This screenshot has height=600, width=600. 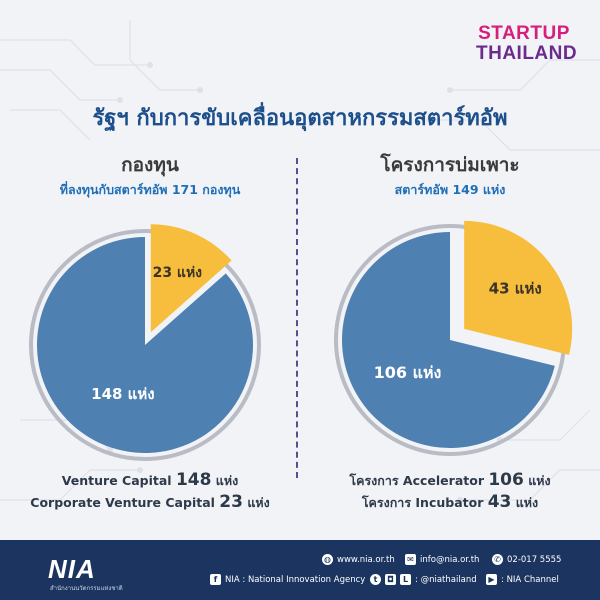 I want to click on legend-value: 148, so click(x=193, y=480).